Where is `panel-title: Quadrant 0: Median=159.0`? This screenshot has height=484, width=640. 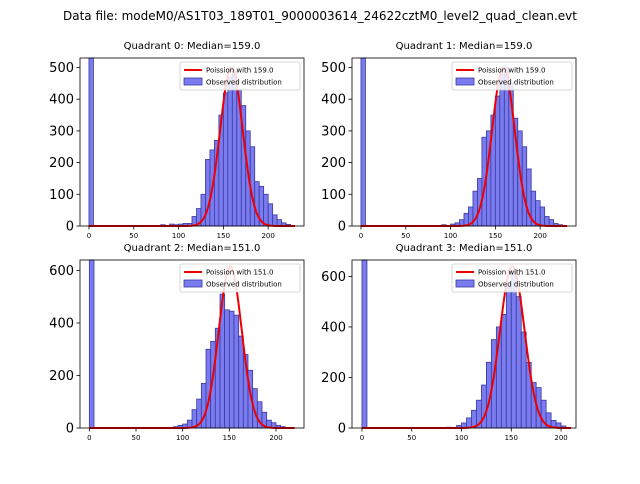 panel-title: Quadrant 0: Median=159.0 is located at coordinates (192, 46).